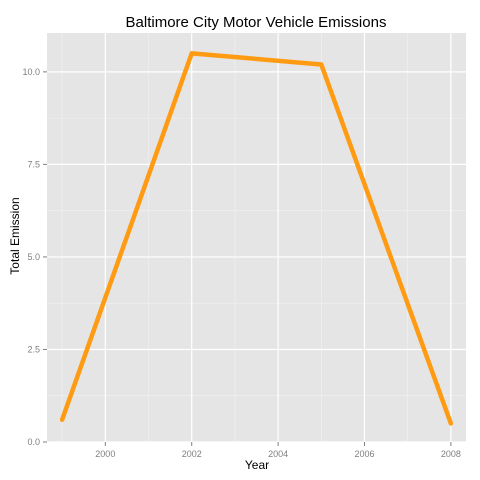 The image size is (480, 480). I want to click on chart-title: Baltimore City Motor Vehicle Emissions, so click(256, 22).